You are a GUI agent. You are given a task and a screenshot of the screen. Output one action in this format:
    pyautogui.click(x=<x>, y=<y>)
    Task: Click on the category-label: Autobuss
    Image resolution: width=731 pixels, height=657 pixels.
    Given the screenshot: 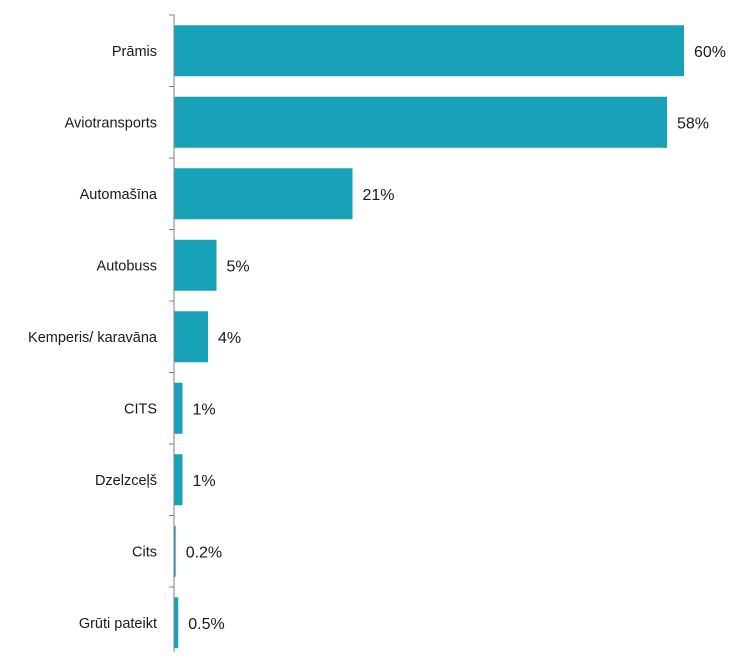 What is the action you would take?
    pyautogui.click(x=127, y=266)
    